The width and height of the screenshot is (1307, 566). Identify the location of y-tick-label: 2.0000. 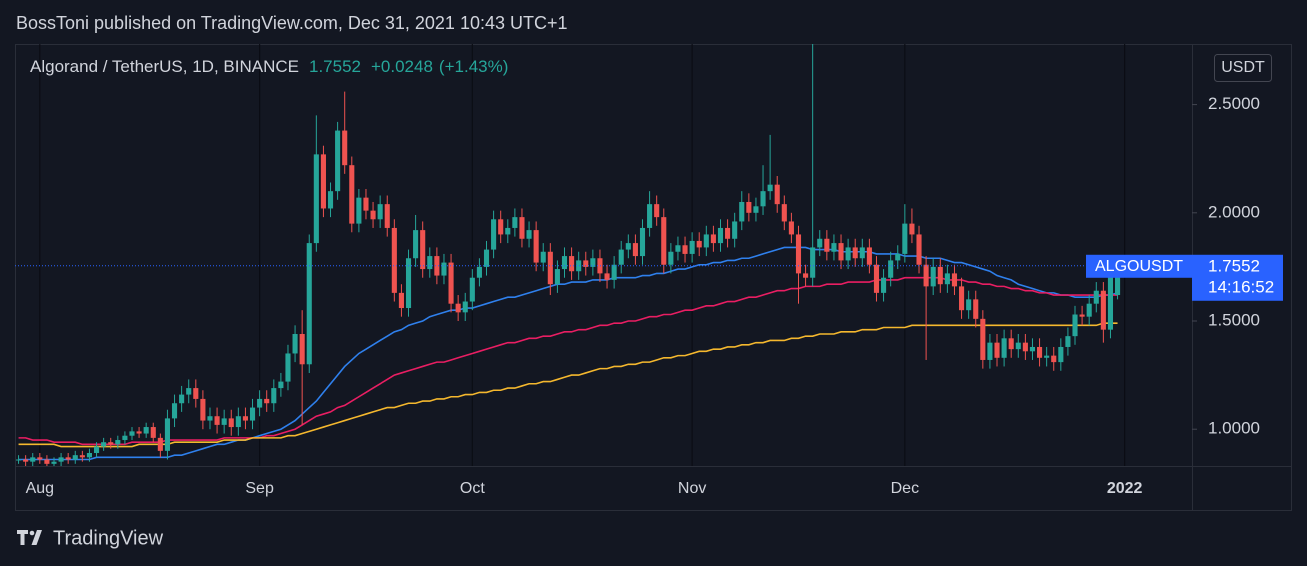
(1234, 211).